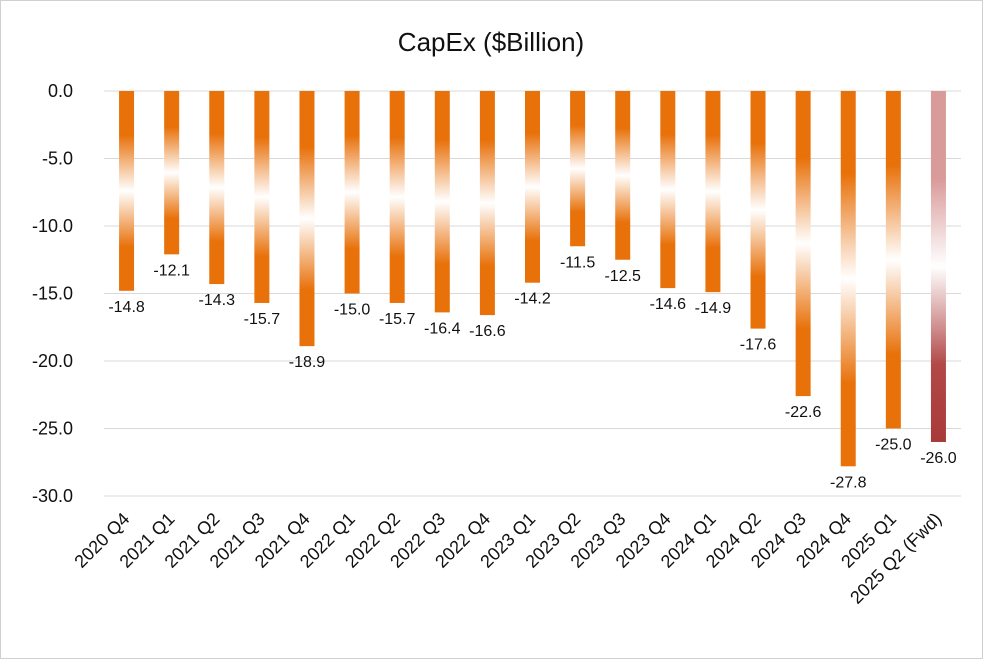 The width and height of the screenshot is (983, 659). Describe the element at coordinates (217, 300) in the screenshot. I see `data-label: -14.3` at that location.